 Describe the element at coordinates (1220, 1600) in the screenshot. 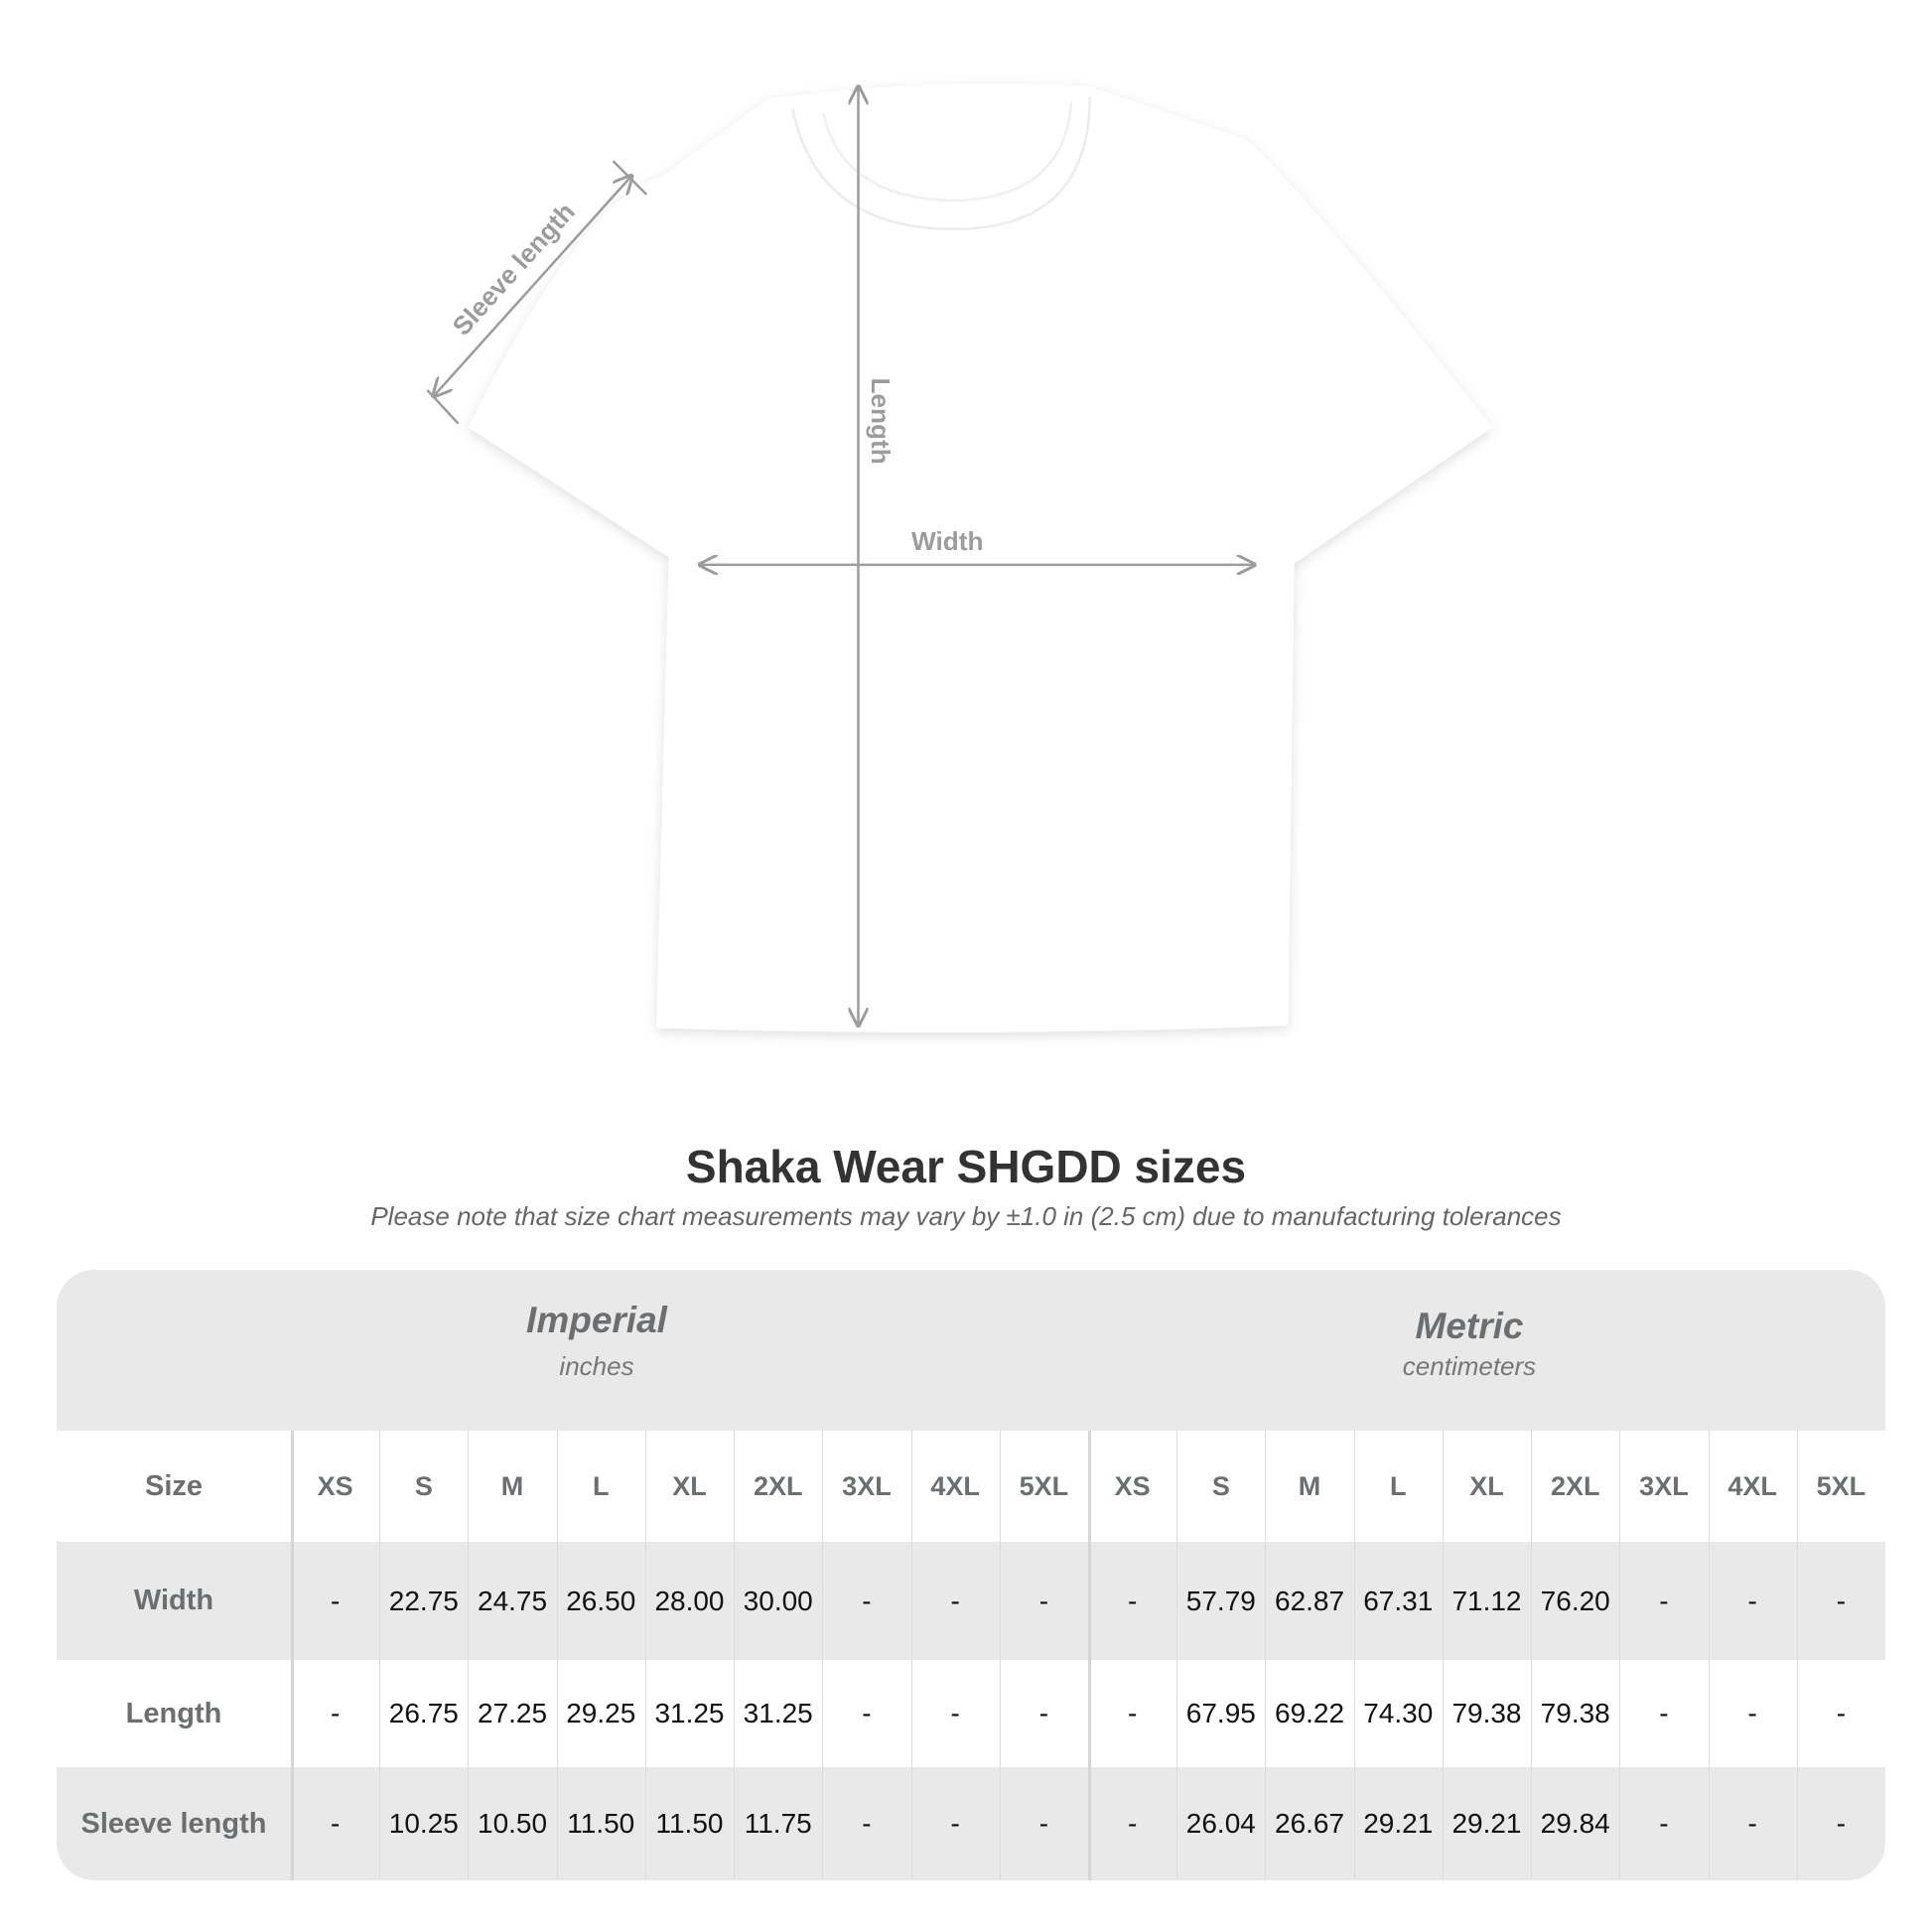

I see `metric-value-cell: 57.79` at that location.